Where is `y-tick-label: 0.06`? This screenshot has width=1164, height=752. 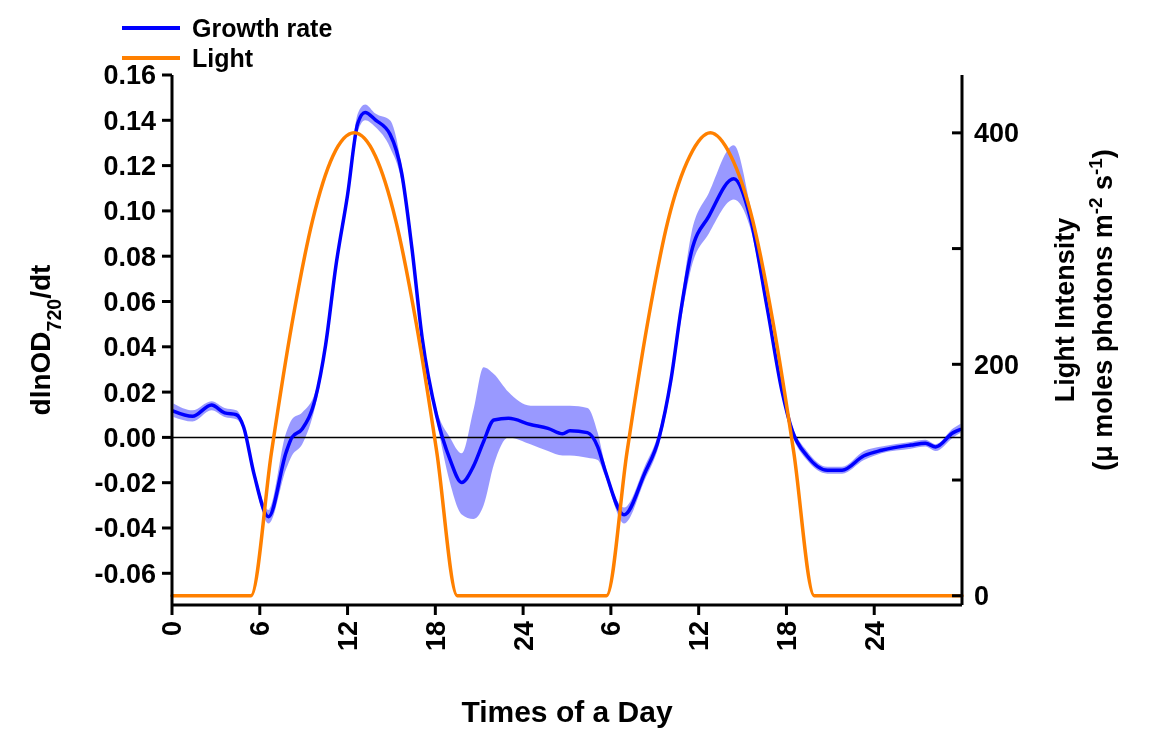
y-tick-label: 0.06 is located at coordinates (129, 301).